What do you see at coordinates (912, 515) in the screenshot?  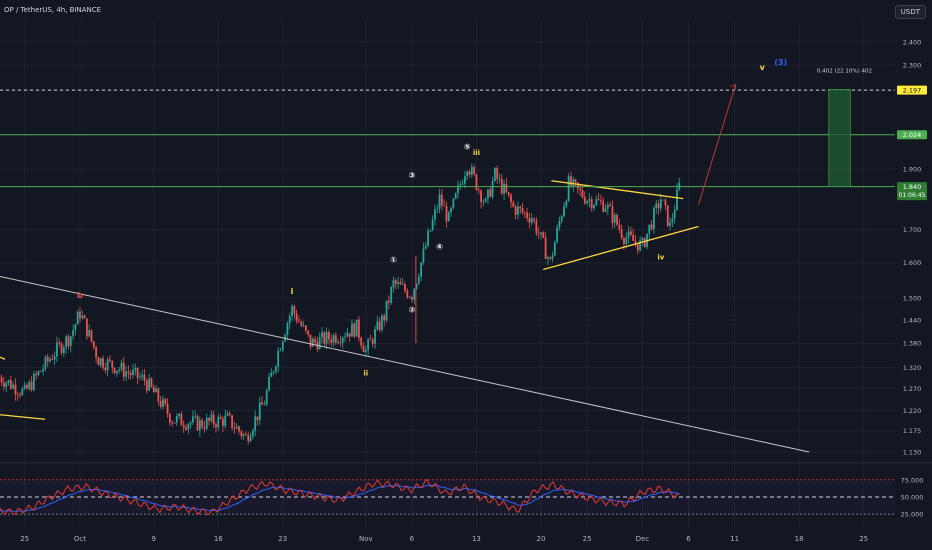 I see `rsi-level-label: 25.000` at bounding box center [912, 515].